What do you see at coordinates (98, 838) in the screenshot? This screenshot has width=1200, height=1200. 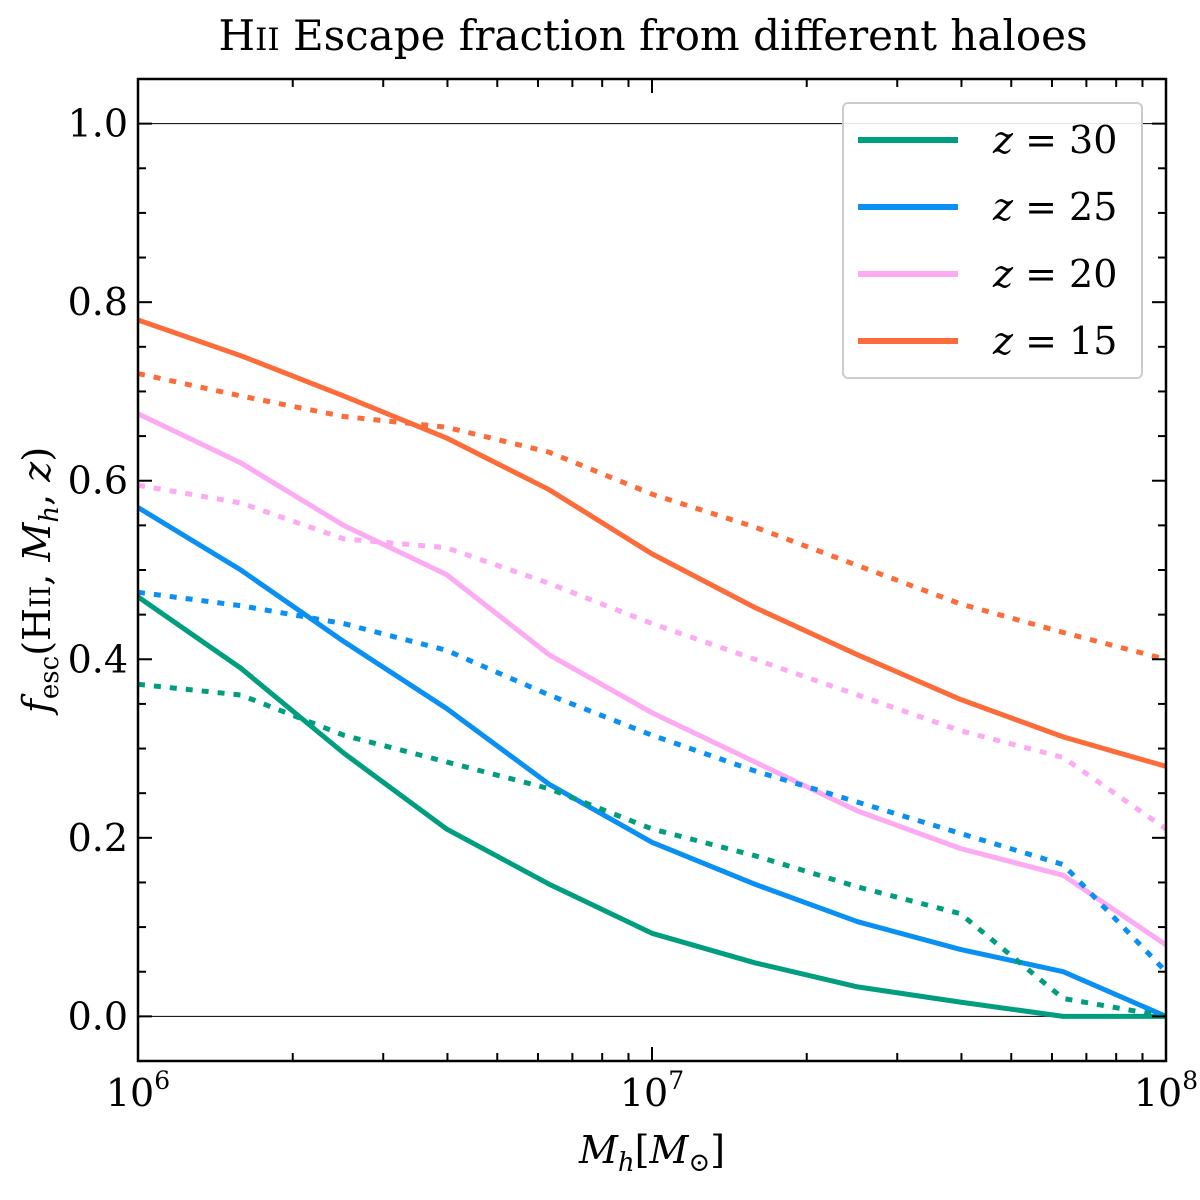 I see `y-tick-label: 0.2` at bounding box center [98, 838].